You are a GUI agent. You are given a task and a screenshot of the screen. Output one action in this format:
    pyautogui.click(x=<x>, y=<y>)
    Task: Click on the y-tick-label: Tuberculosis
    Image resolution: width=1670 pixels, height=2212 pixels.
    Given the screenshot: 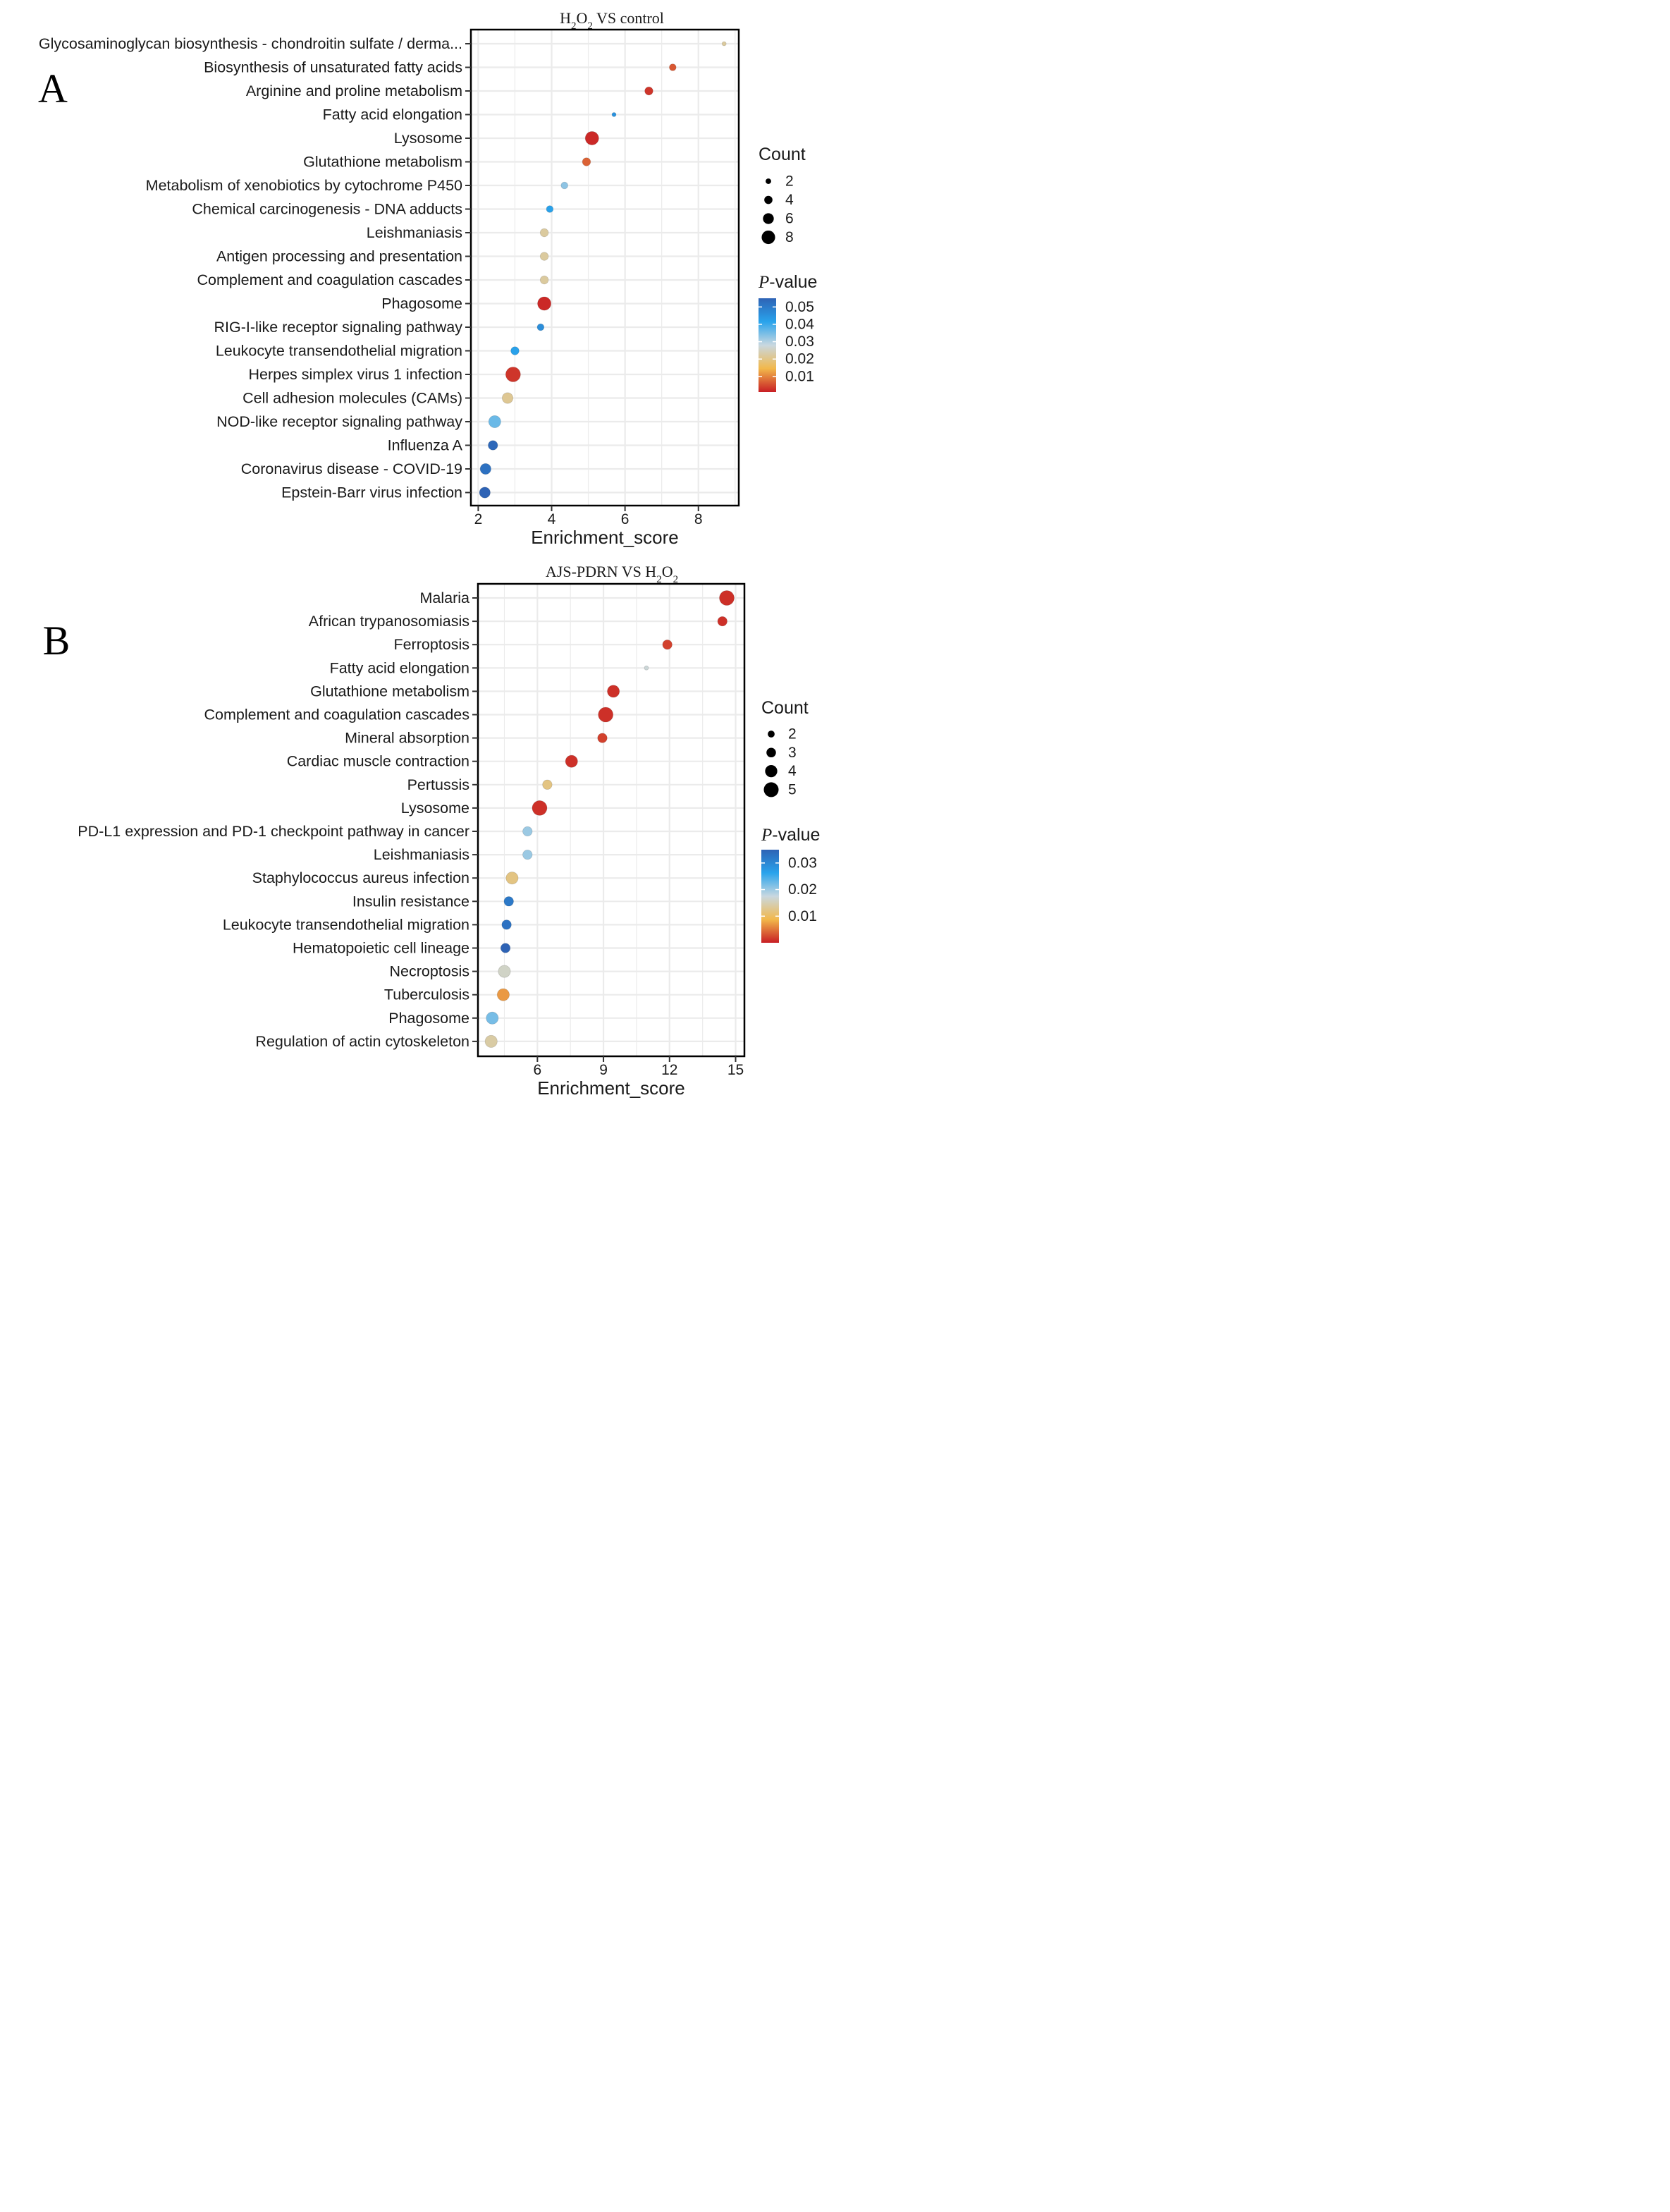 What is the action you would take?
    pyautogui.click(x=427, y=994)
    